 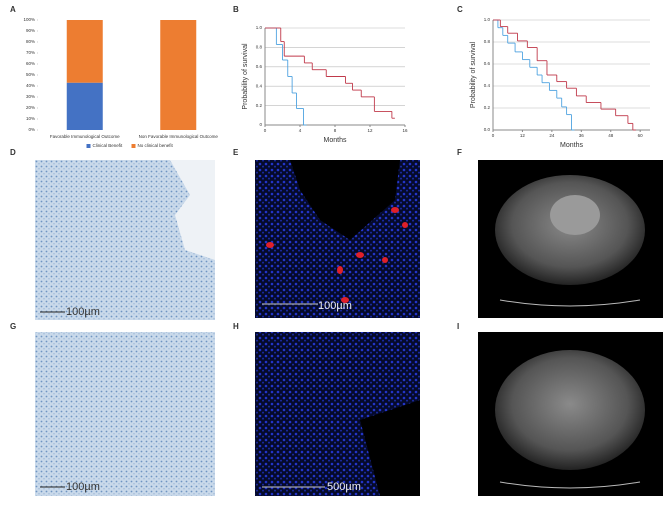 I want to click on x-tick-label: 36, so click(x=582, y=135).